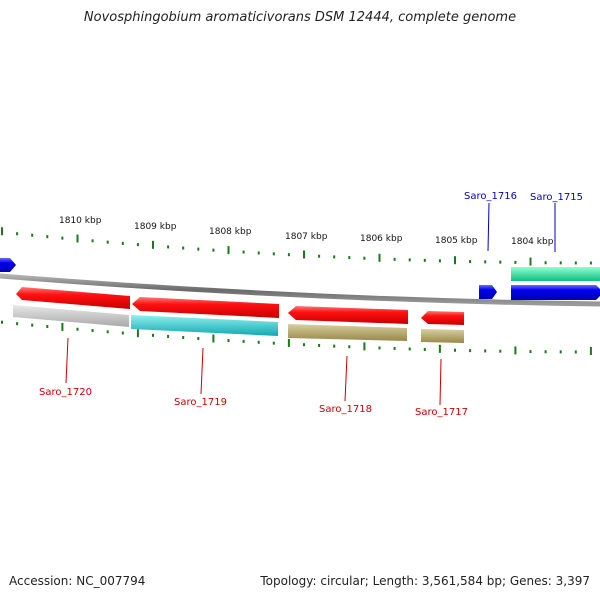  I want to click on gene-label-saro-1720: Saro_1720, so click(65, 392).